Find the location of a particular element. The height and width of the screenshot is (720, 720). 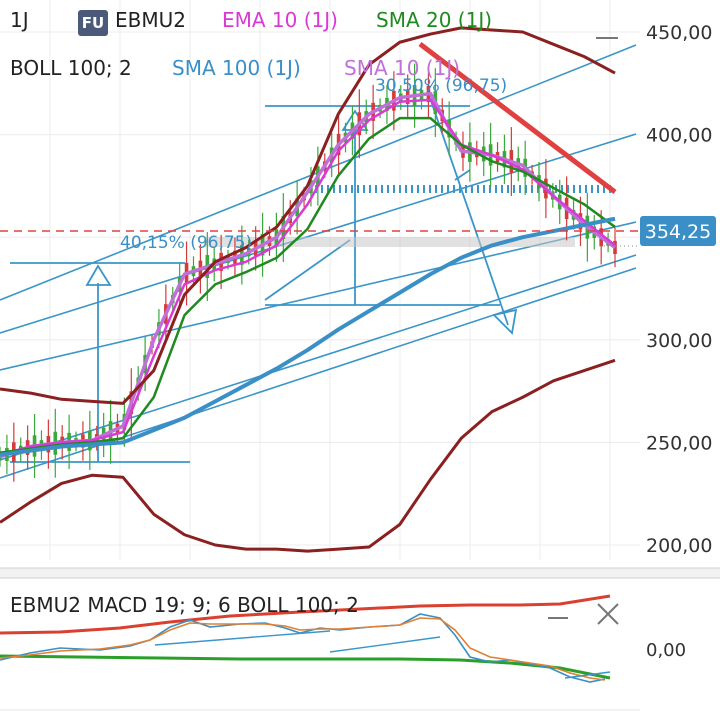

price-tick-label: 400,00 is located at coordinates (679, 136).